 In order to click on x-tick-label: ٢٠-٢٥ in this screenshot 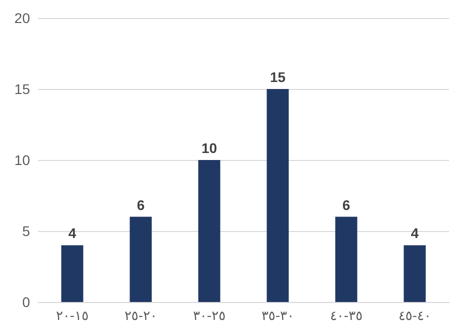, I will do `click(141, 316)`.